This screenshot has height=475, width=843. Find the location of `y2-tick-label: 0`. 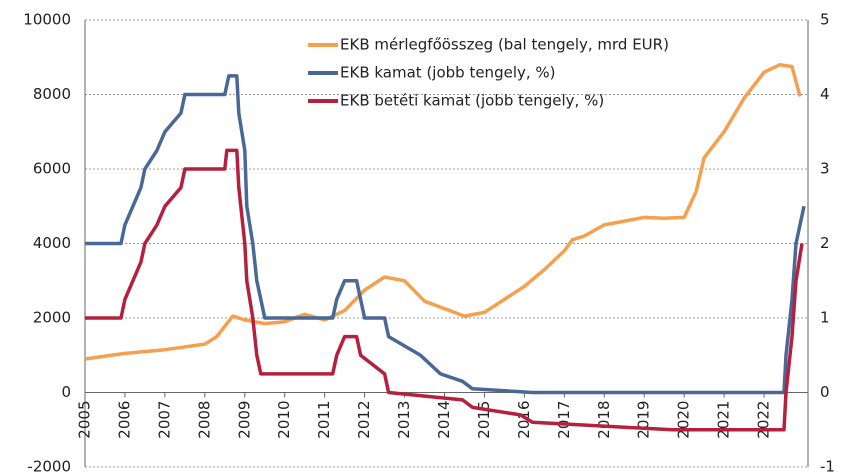

y2-tick-label: 0 is located at coordinates (825, 392).